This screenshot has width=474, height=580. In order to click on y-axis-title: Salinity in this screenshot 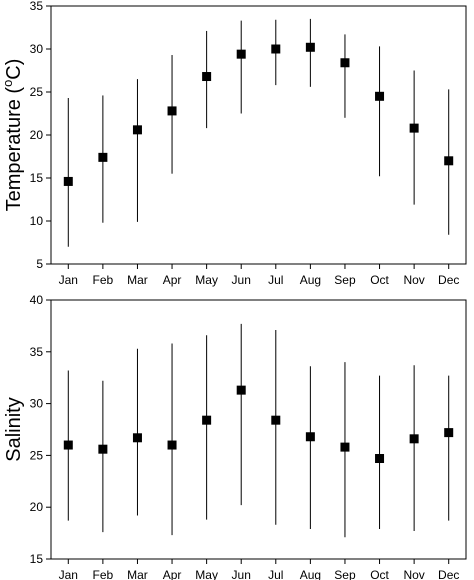, I will do `click(14, 429)`.